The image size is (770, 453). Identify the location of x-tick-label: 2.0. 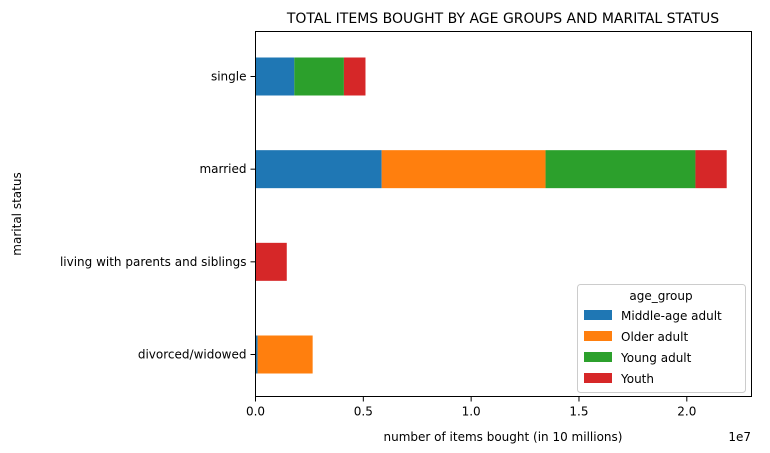
(686, 412).